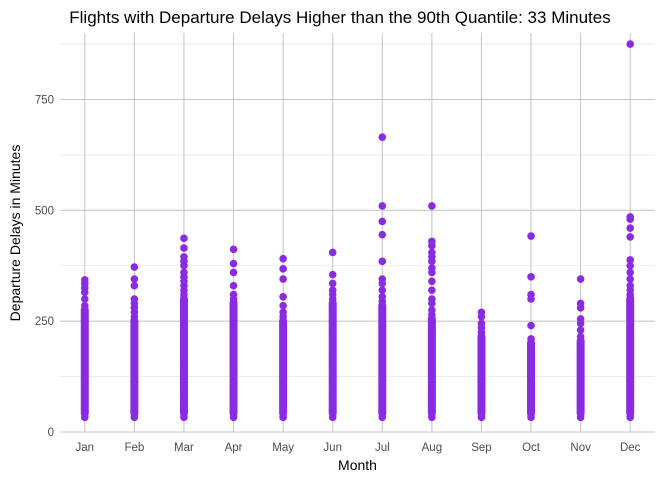  Describe the element at coordinates (44, 101) in the screenshot. I see `y-tick-label: 750` at that location.